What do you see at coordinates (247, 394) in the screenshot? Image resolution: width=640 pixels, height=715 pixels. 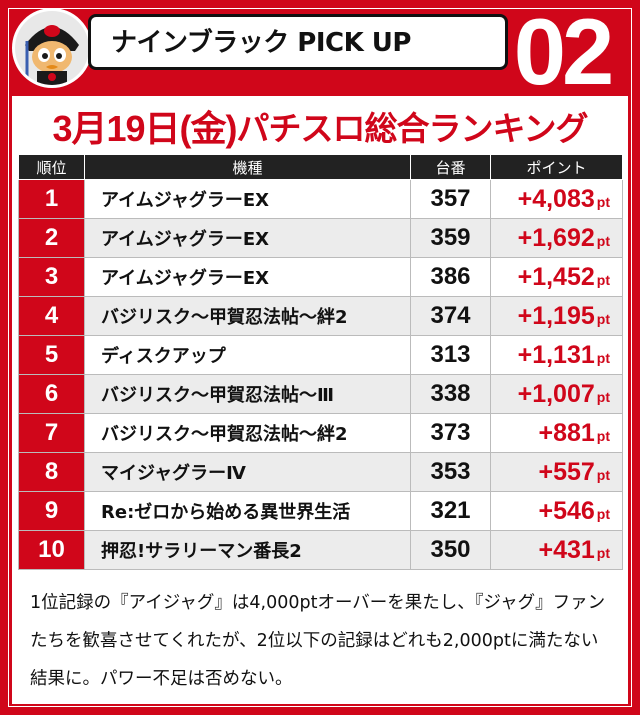 I see `machine-cell: バジリスク～甲賀忍法帖～Ⅲ` at bounding box center [247, 394].